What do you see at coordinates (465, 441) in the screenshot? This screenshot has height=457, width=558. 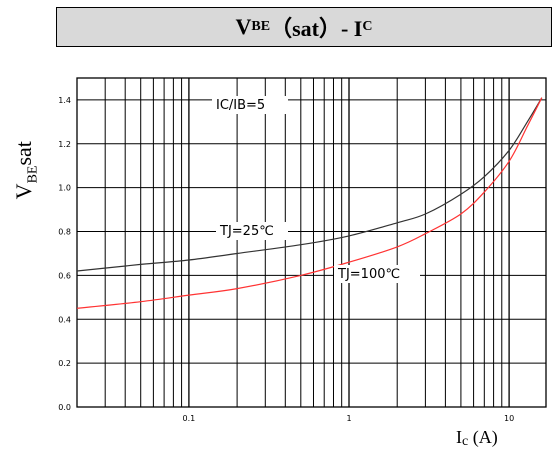 I see `xlabel-sub: c` at bounding box center [465, 441].